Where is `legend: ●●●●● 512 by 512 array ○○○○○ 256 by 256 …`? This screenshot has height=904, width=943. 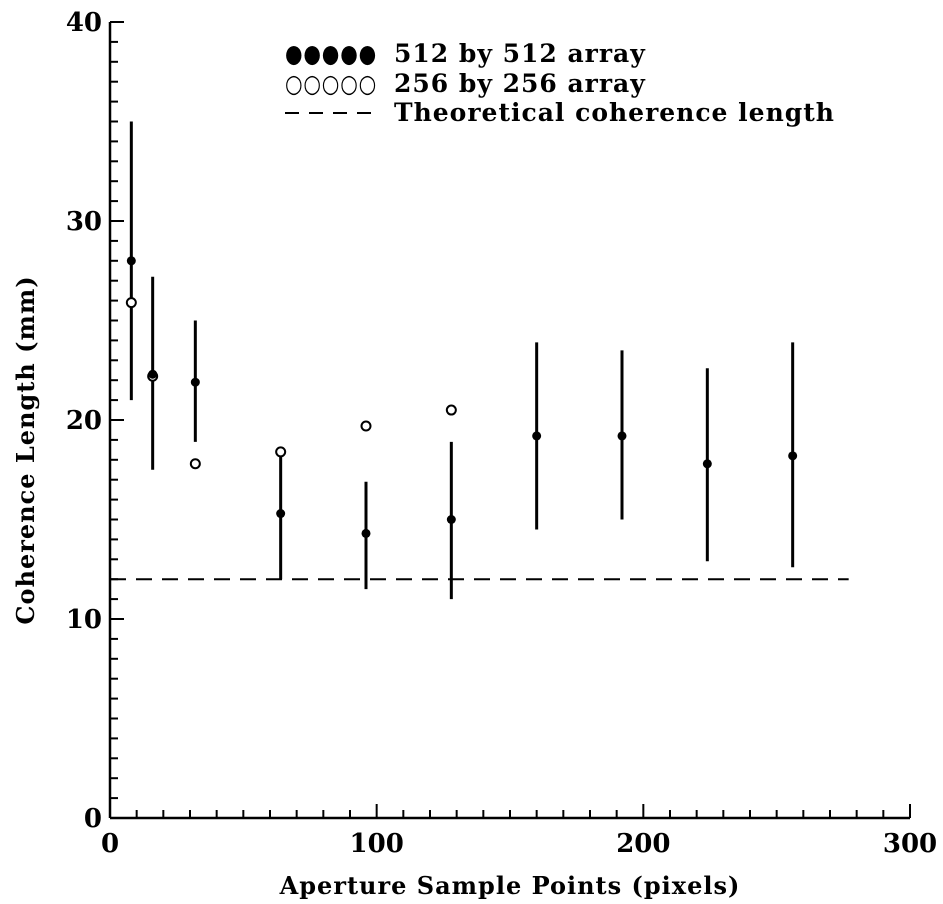 legend: ●●●●● 512 by 512 array ○○○○○ 256 by 256 … is located at coordinates (560, 83).